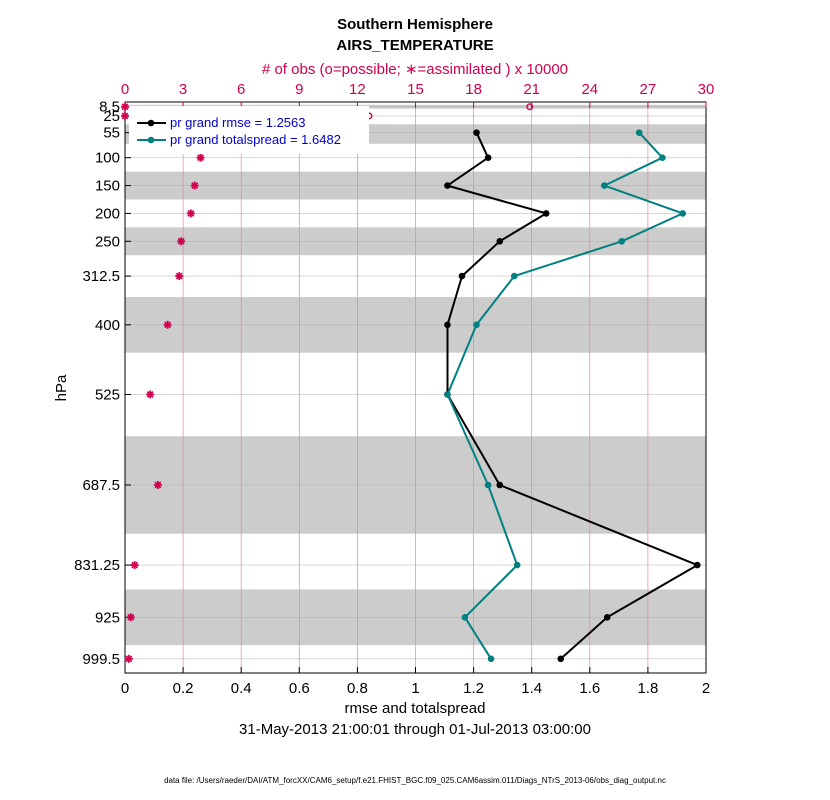 This screenshot has height=800, width=830. What do you see at coordinates (61, 387) in the screenshot?
I see `y-axis-label: hPa` at bounding box center [61, 387].